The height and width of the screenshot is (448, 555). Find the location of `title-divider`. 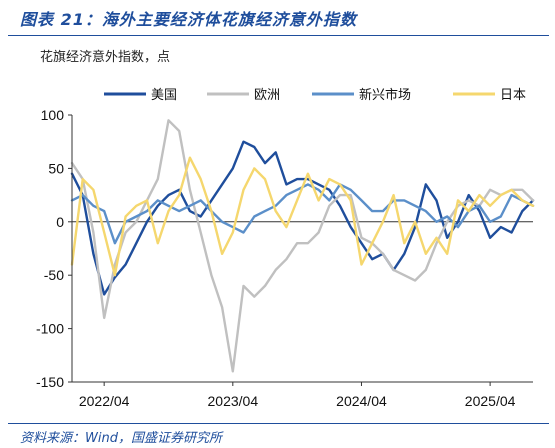

title-divider is located at coordinates (278, 35).